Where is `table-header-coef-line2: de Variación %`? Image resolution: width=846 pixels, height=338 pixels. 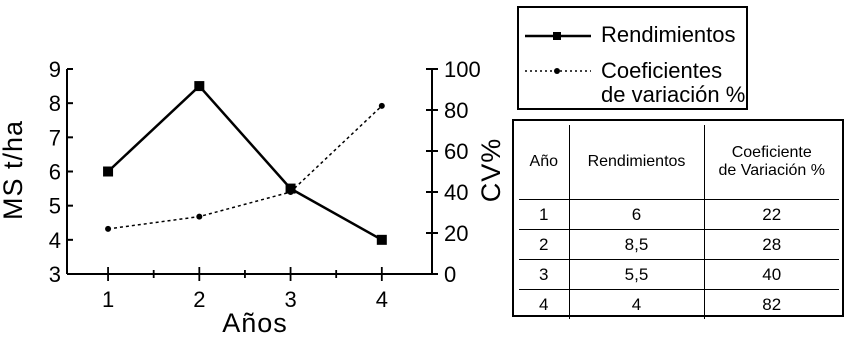 table-header-coef-line2: de Variación % is located at coordinates (771, 170).